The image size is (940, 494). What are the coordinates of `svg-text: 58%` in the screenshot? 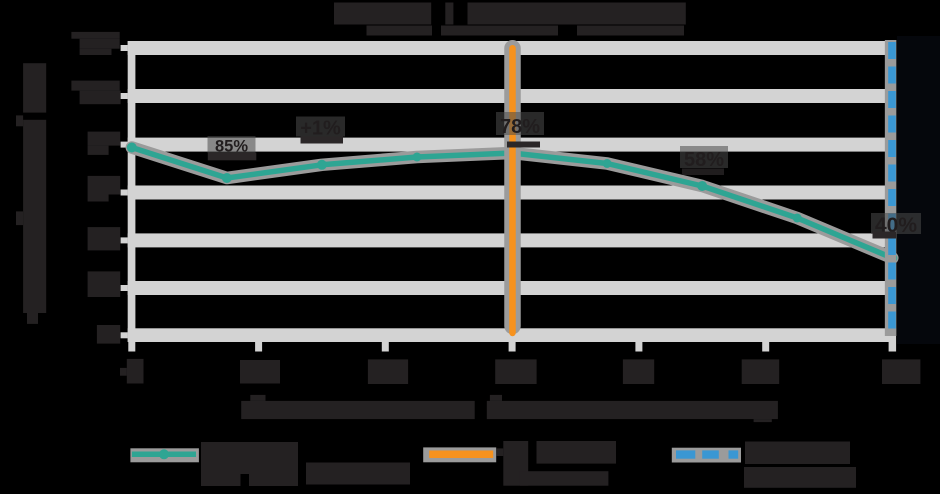 It's located at (704, 160).